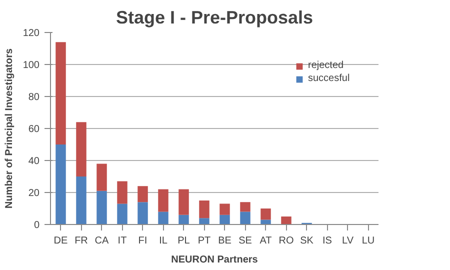 The width and height of the screenshot is (450, 270). What do you see at coordinates (214, 260) in the screenshot?
I see `x-axis-title: NEURON Partners` at bounding box center [214, 260].